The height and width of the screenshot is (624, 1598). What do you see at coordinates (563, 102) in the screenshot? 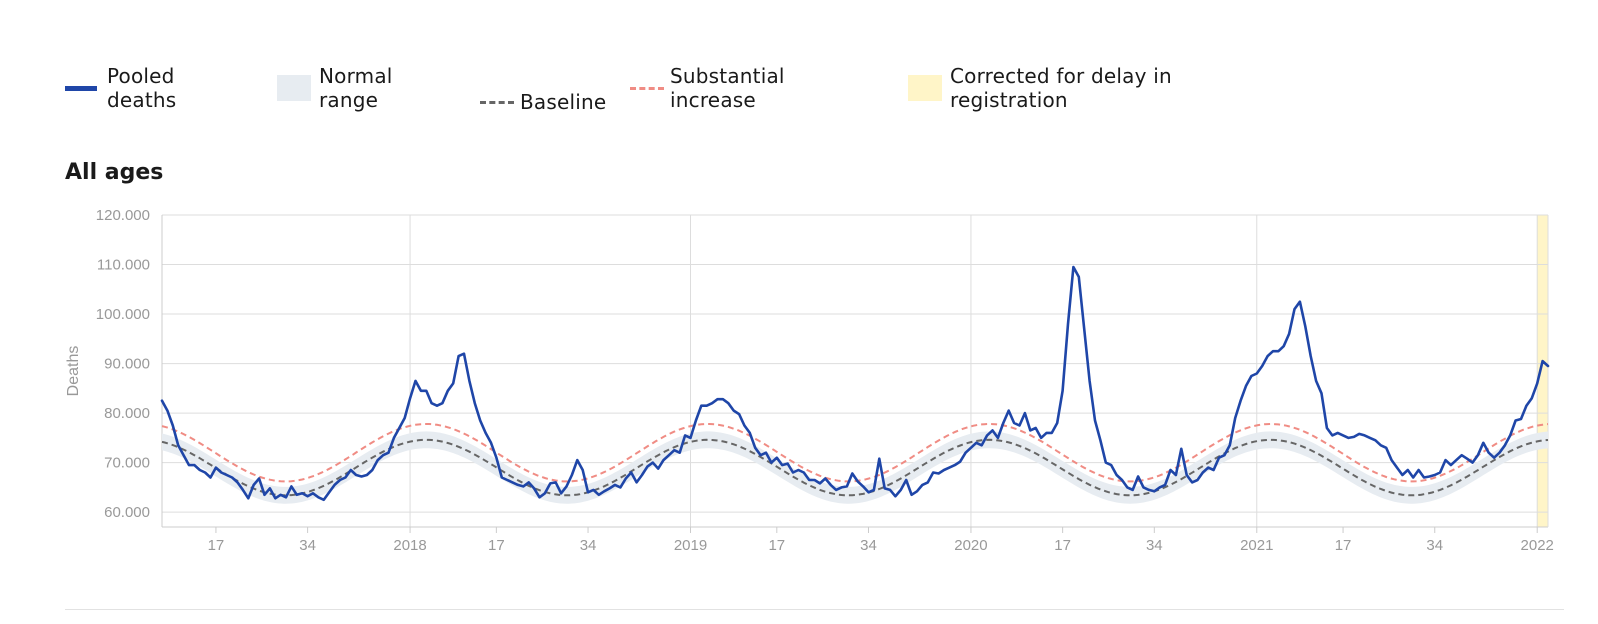
I see `legend-label-baseline: Baseline` at bounding box center [563, 102].